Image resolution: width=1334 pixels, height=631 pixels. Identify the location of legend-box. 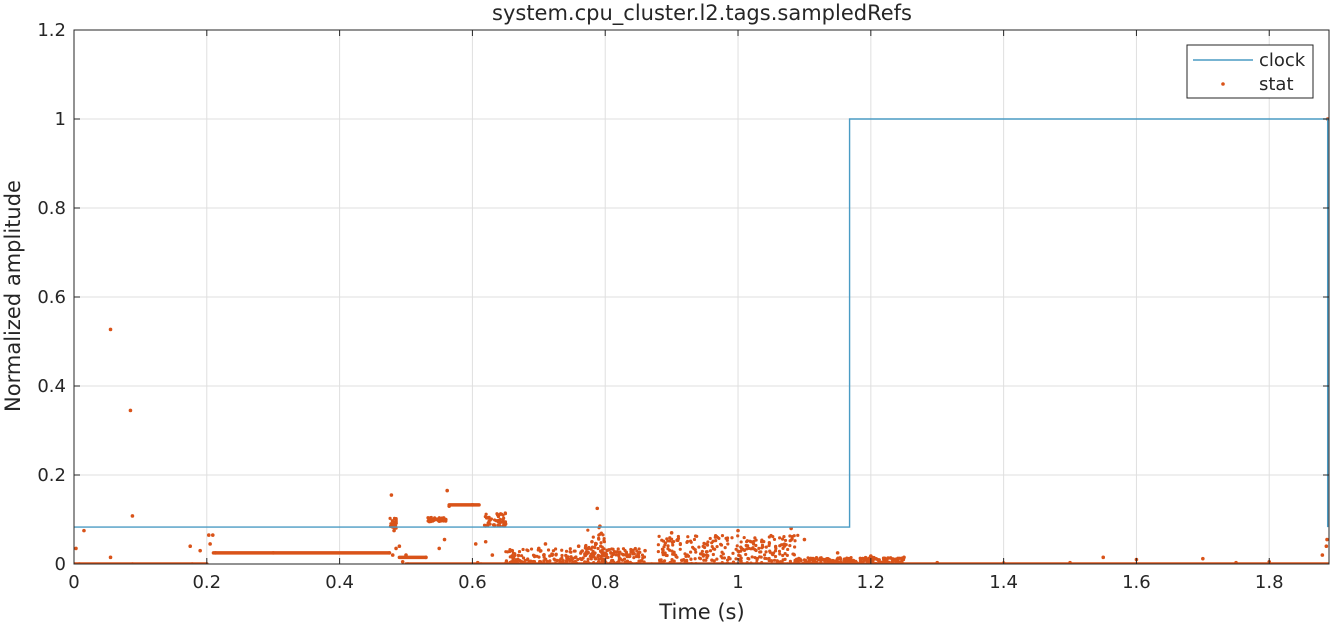
(1250, 71).